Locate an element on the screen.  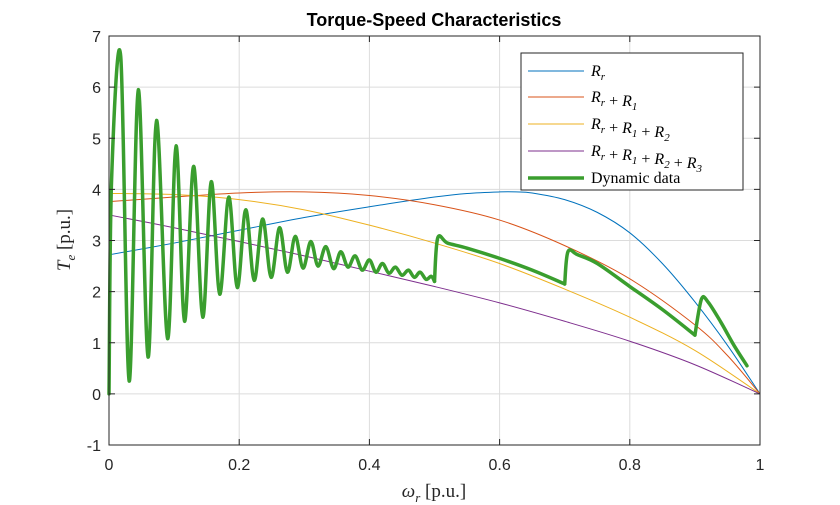
x-axis-unit: [p.u.] is located at coordinates (445, 491).